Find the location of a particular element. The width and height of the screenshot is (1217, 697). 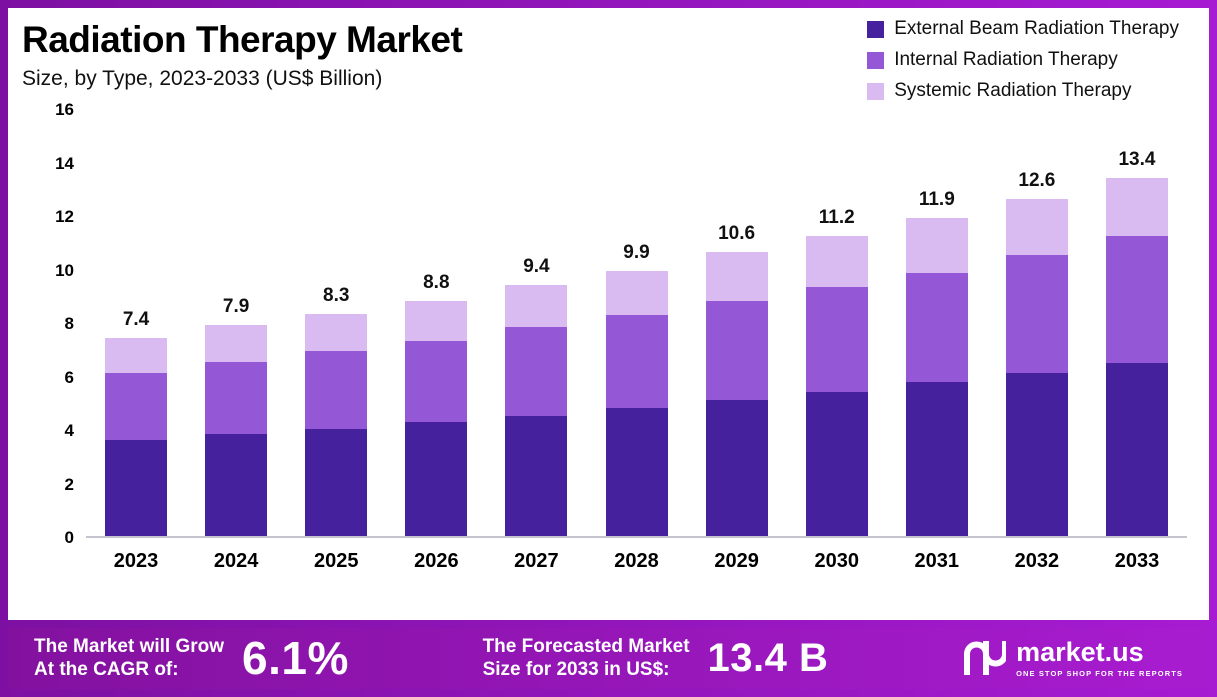

bar-total-label: 13.4 is located at coordinates (1137, 159).